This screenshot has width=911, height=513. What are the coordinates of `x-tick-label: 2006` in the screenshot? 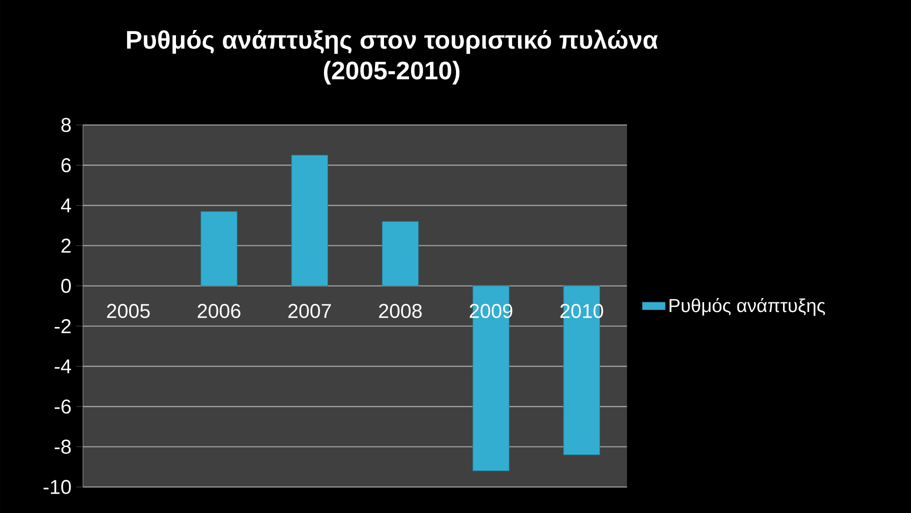 It's located at (219, 311).